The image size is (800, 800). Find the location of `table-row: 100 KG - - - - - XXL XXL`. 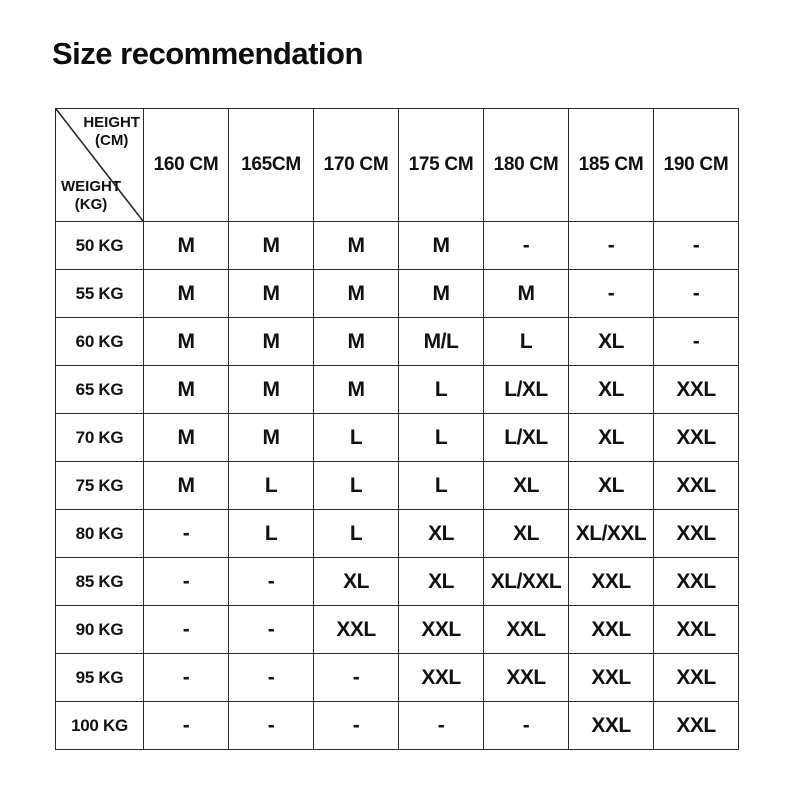

table-row: 100 KG - - - - - XXL XXL is located at coordinates (397, 725).